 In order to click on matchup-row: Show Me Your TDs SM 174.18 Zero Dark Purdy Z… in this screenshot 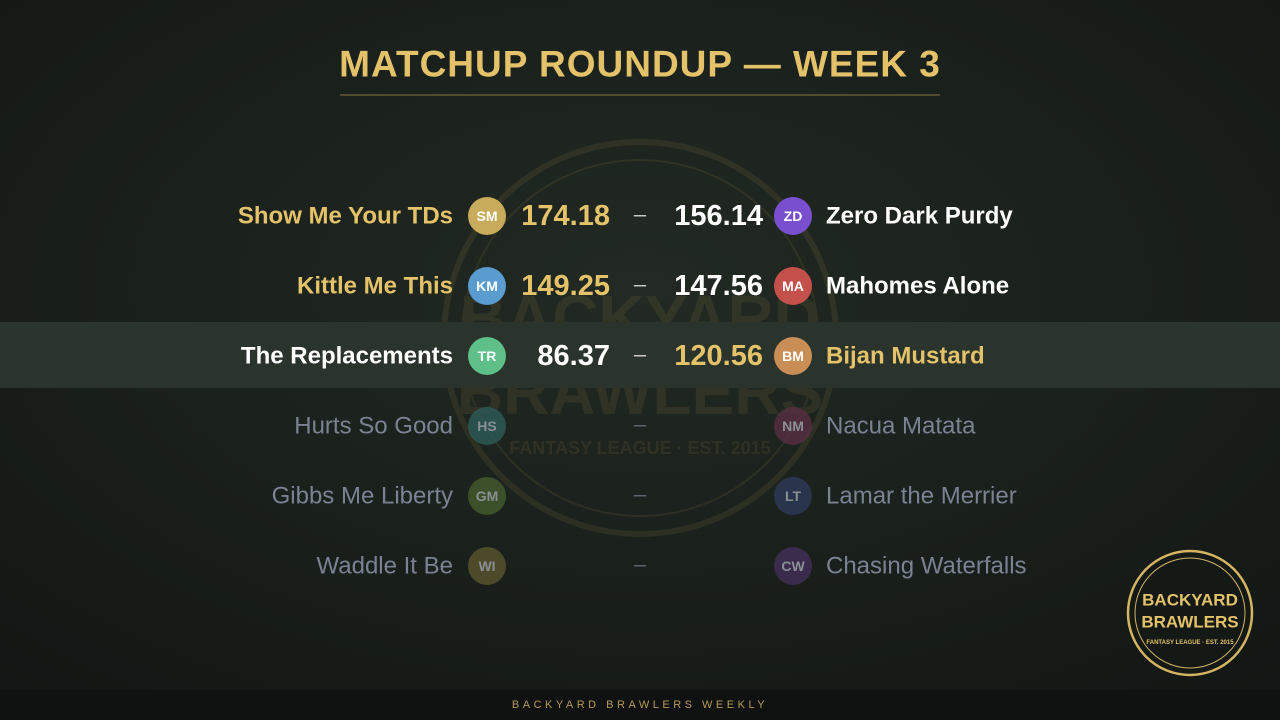, I will do `click(625, 216)`.